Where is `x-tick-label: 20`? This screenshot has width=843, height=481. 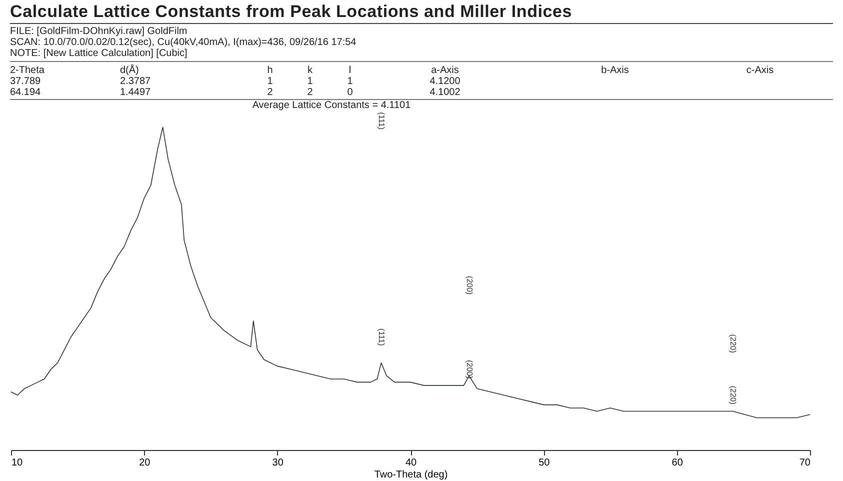 x-tick-label: 20 is located at coordinates (145, 463).